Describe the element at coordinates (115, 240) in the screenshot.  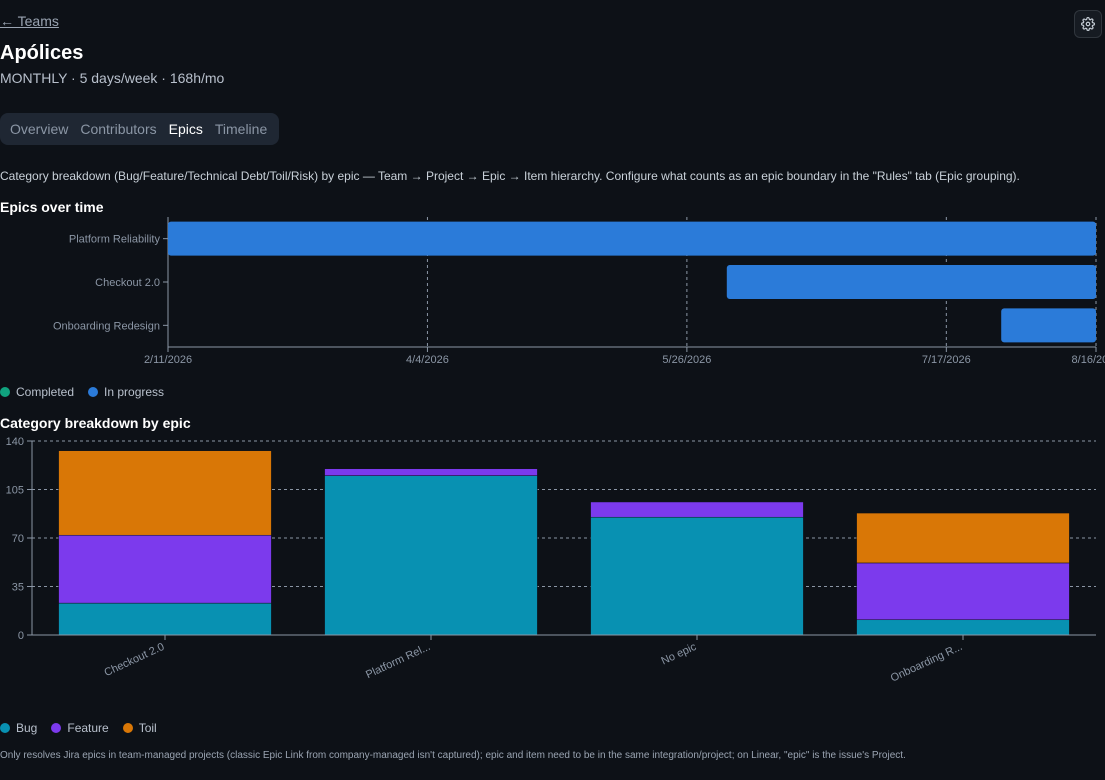
I see `gantt-label-platform-reliability: Platform Reliability` at that location.